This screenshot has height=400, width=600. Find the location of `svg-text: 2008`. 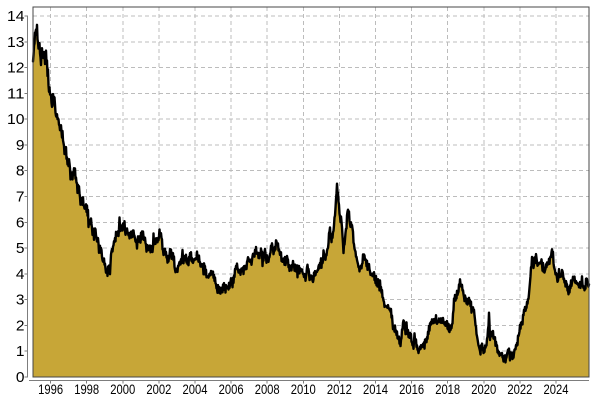

svg-text: 2008 is located at coordinates (267, 389).